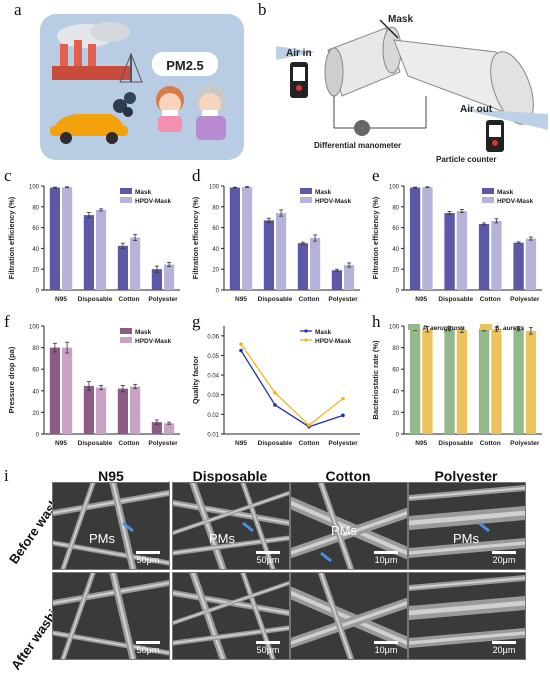 This screenshot has width=550, height=674. What do you see at coordinates (504, 560) in the screenshot?
I see `scale-bar-label: 20μm` at bounding box center [504, 560].